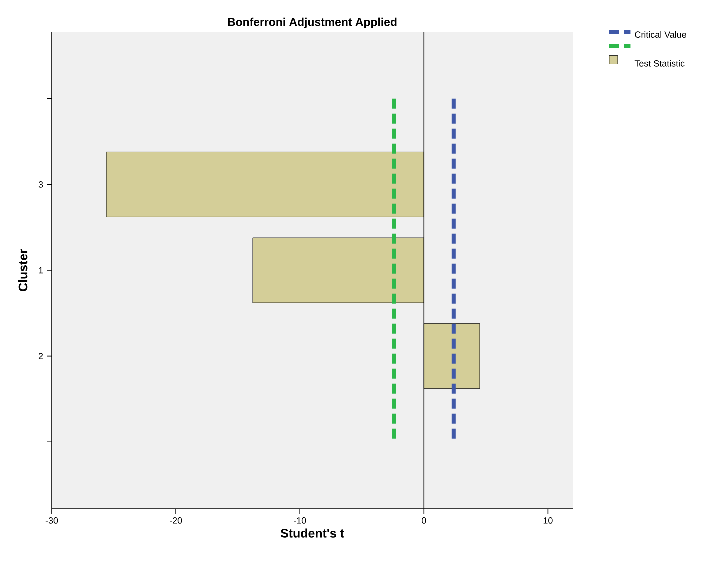 This screenshot has height=574, width=725. Describe the element at coordinates (548, 521) in the screenshot. I see `x-tick-label: 10` at that location.